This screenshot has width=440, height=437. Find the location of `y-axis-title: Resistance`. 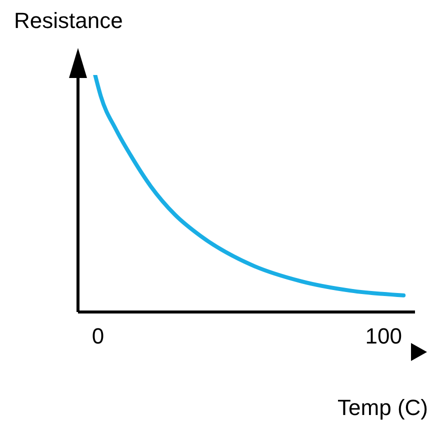

y-axis-title: Resistance is located at coordinates (68, 21).